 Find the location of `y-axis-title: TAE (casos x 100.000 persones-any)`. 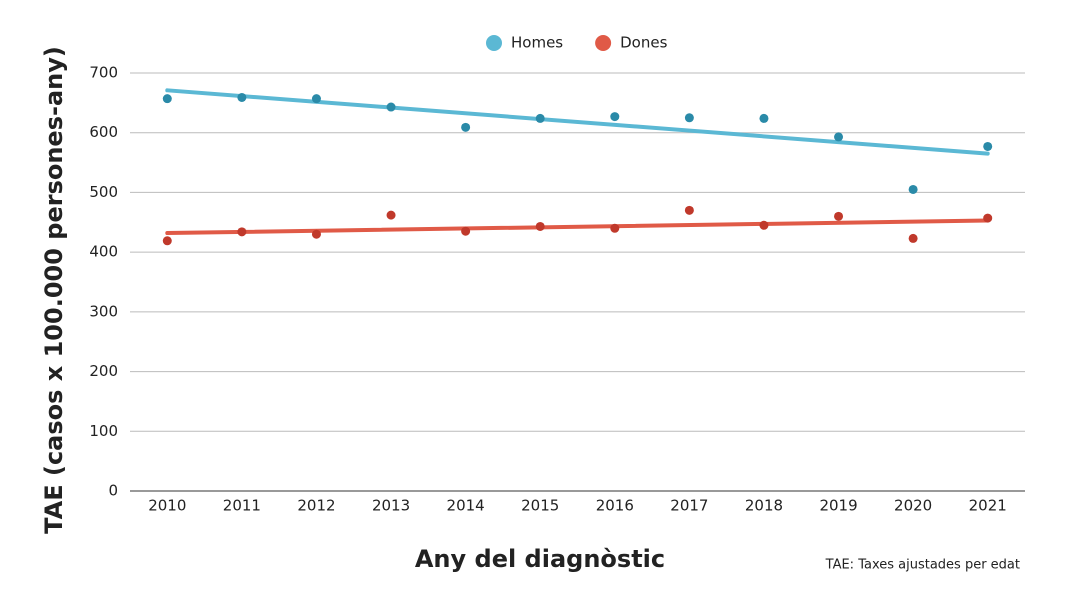

y-axis-title: TAE (casos x 100.000 persones-any) is located at coordinates (54, 290).